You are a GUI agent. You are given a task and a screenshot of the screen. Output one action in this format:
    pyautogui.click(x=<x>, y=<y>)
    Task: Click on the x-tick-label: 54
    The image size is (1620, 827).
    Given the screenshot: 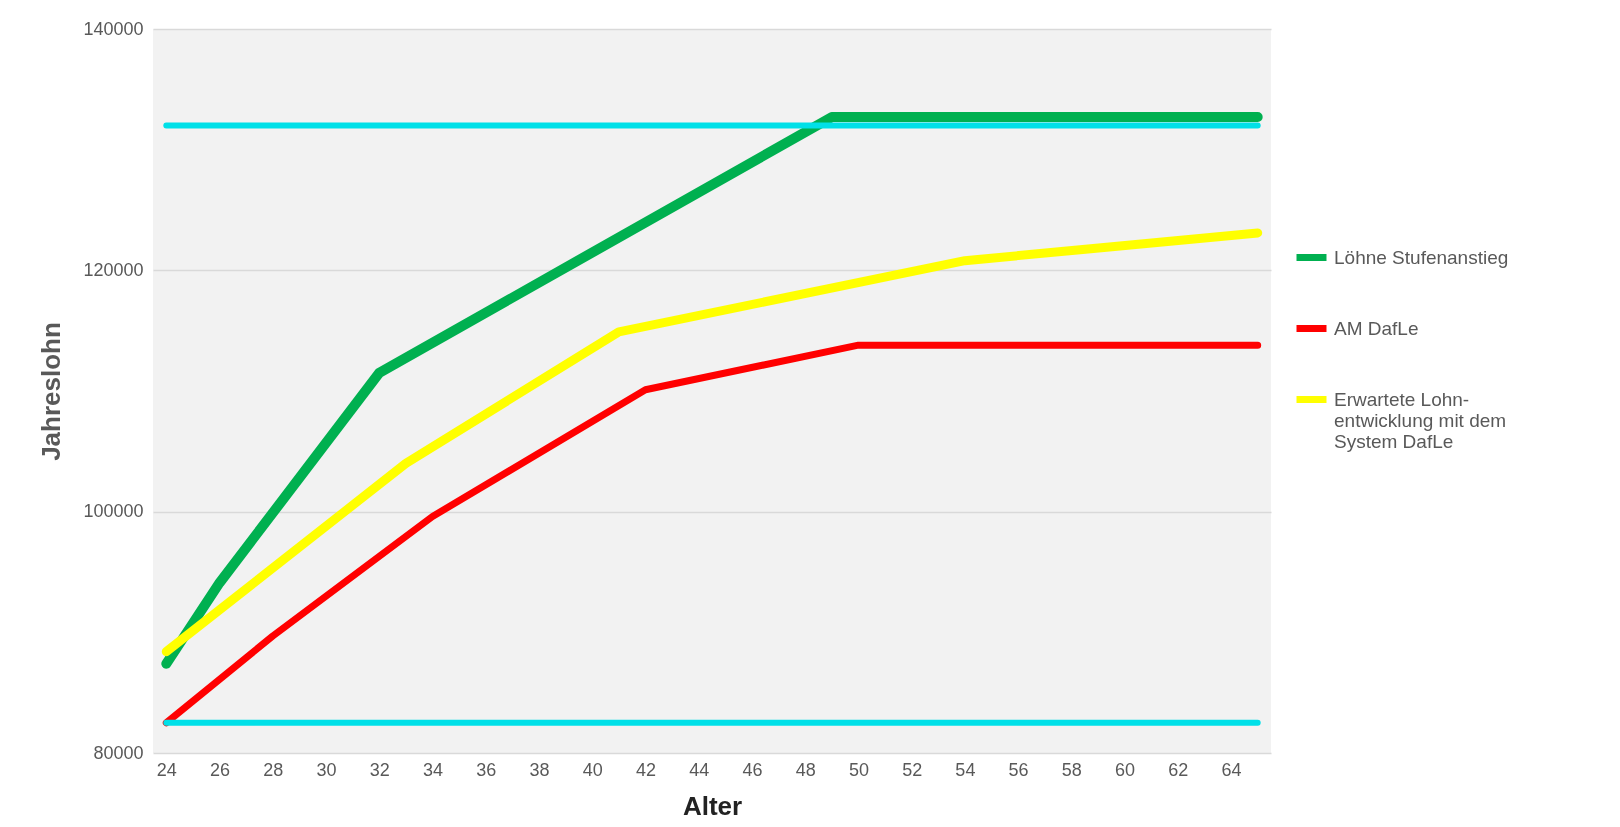 What is the action you would take?
    pyautogui.click(x=965, y=769)
    